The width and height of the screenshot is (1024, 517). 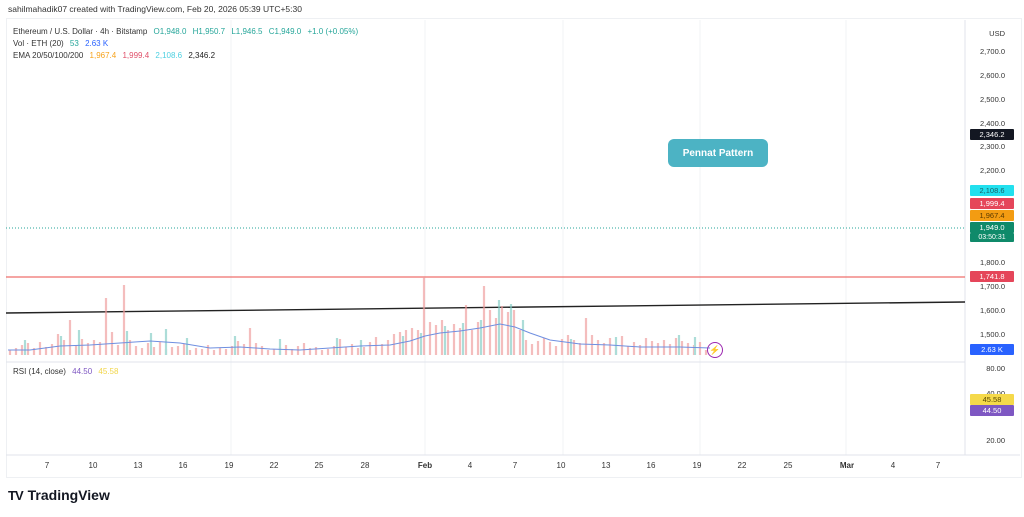 I want to click on price-tick: 1,600.0, so click(x=992, y=310).